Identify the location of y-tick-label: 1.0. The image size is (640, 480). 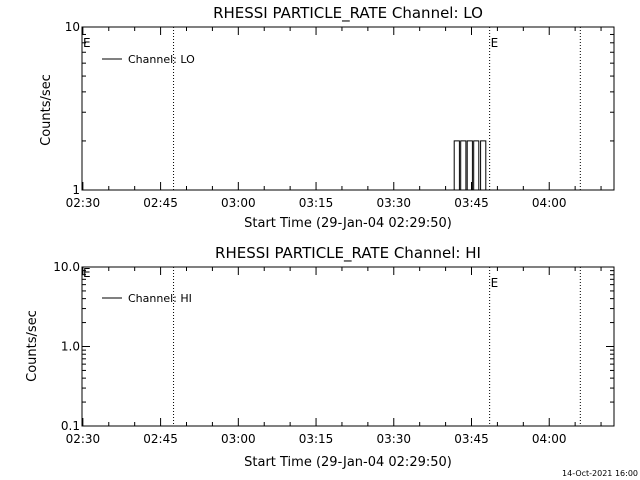
(70, 347).